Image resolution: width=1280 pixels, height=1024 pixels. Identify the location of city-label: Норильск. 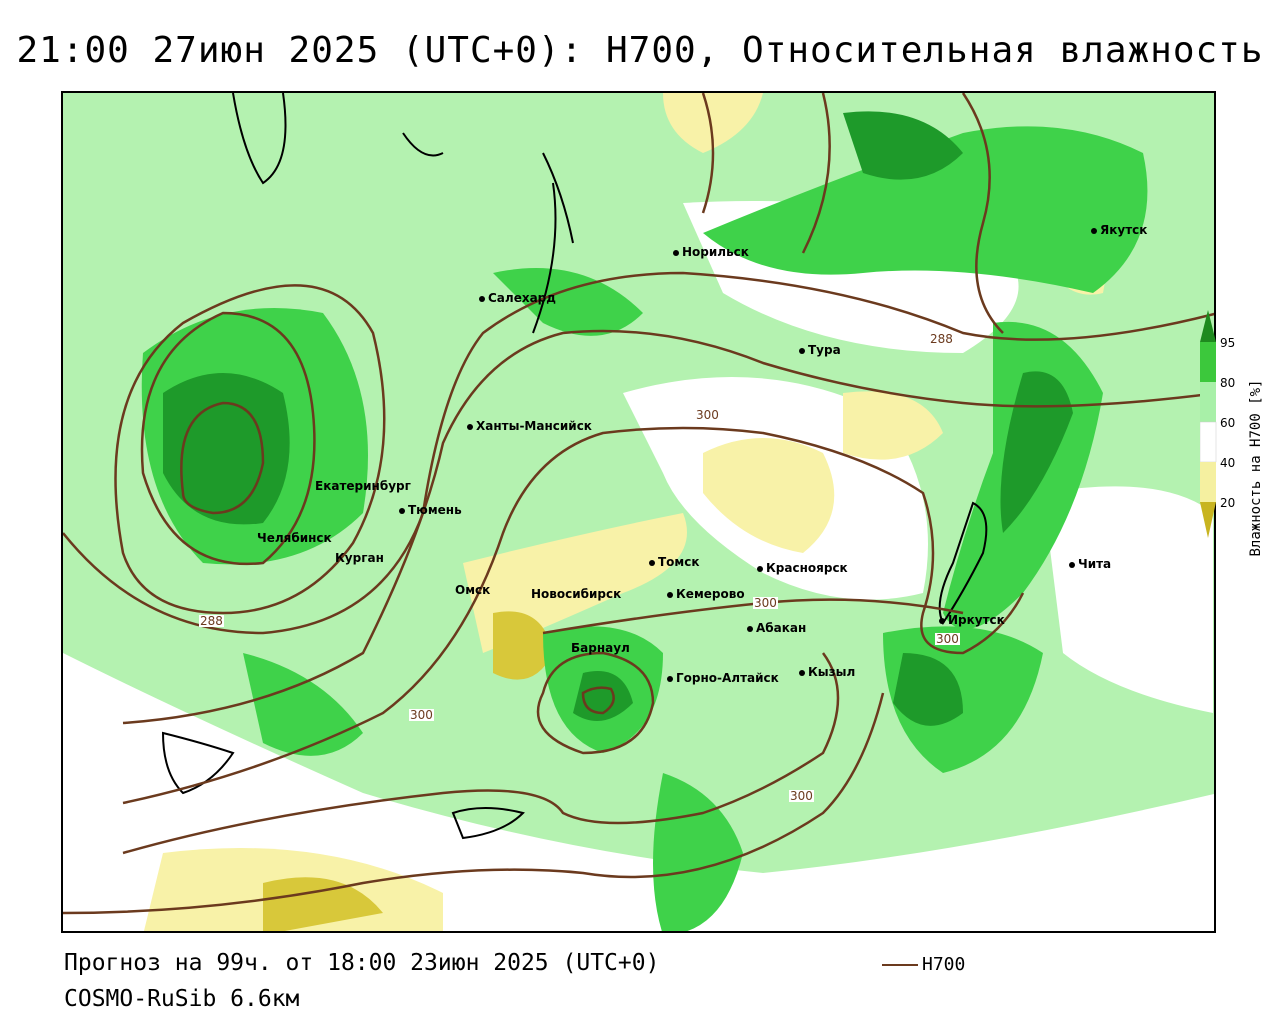
(715, 252).